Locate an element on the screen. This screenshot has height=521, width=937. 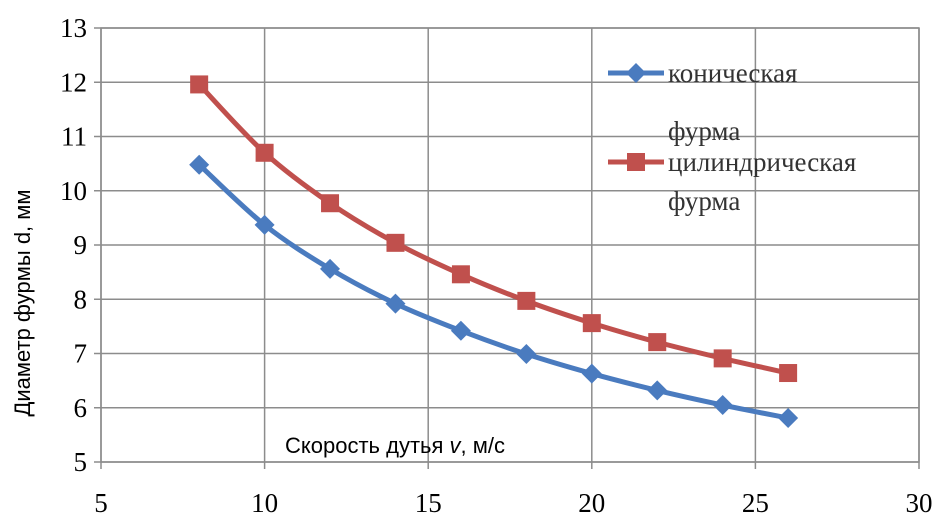
legend-item-cylindrical: цилиндрическая фурма is located at coordinates (732, 181).